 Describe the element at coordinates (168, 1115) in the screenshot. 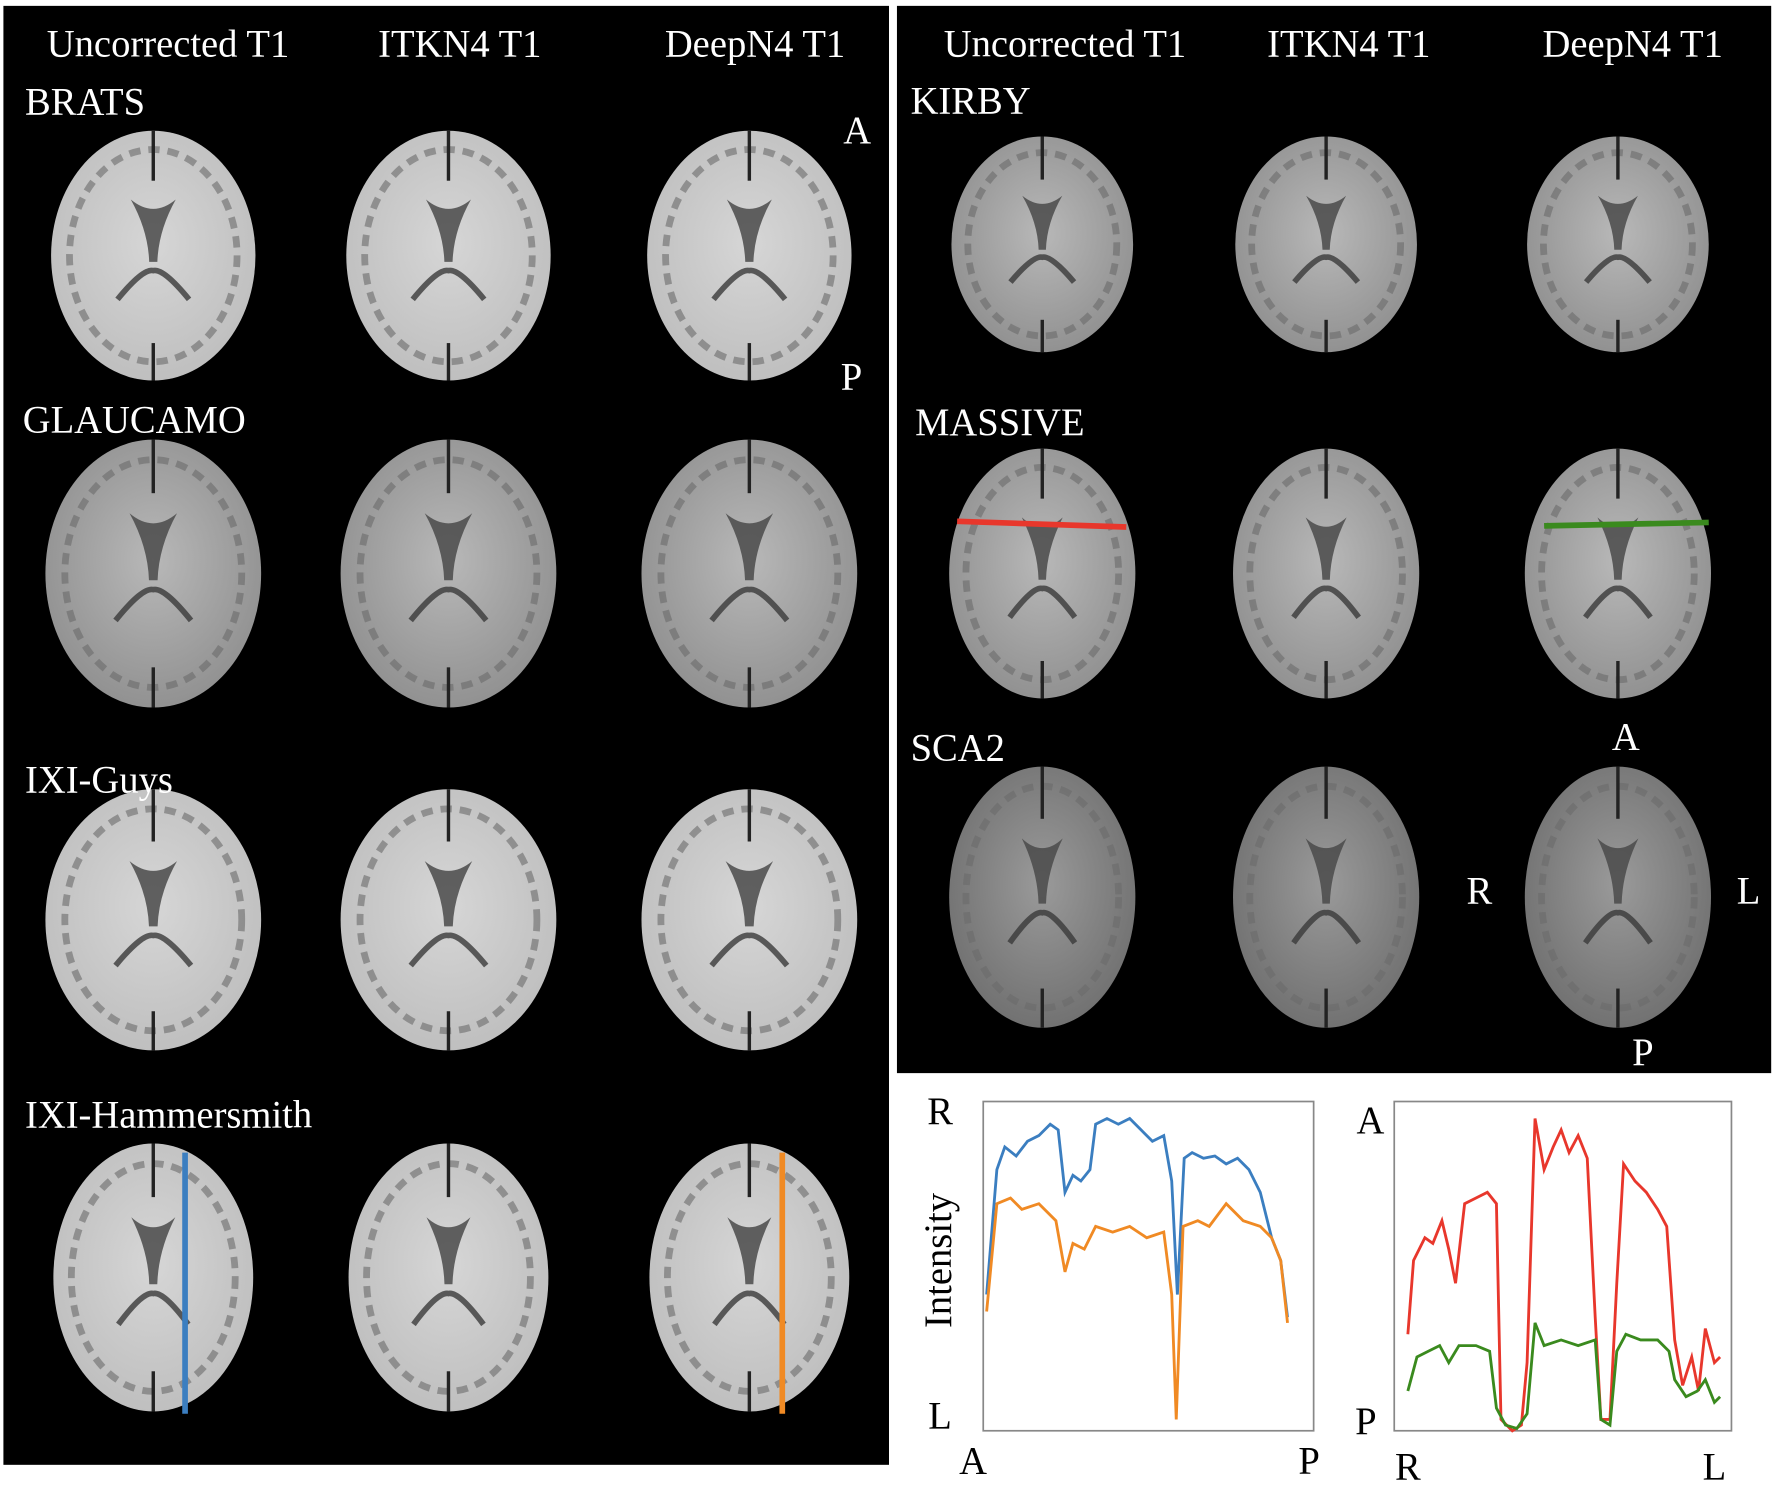

I see `dataset-label: IXI-Hammersmith` at that location.